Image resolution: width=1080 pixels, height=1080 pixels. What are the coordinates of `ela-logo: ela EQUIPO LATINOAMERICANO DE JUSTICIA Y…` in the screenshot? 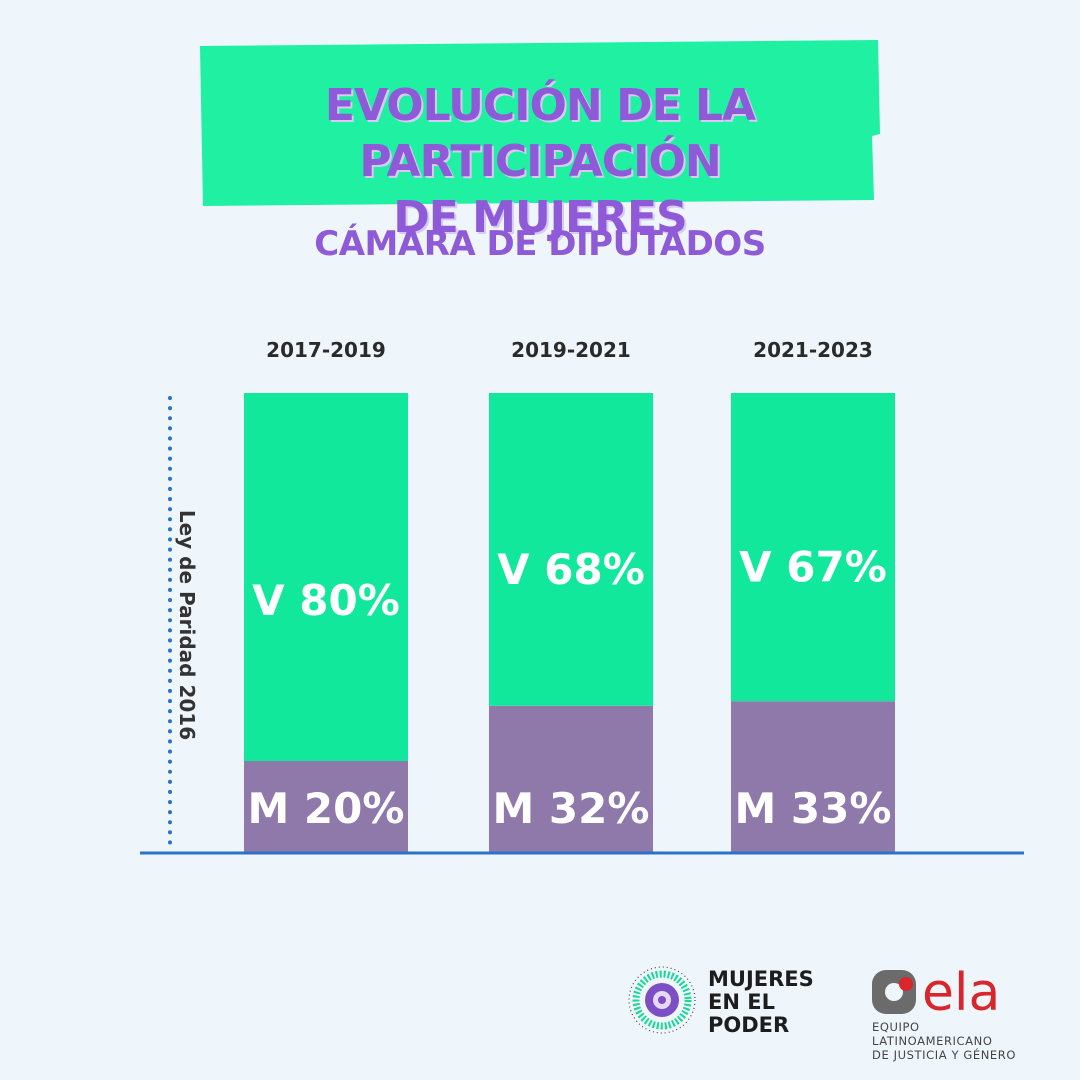 It's located at (951, 1012).